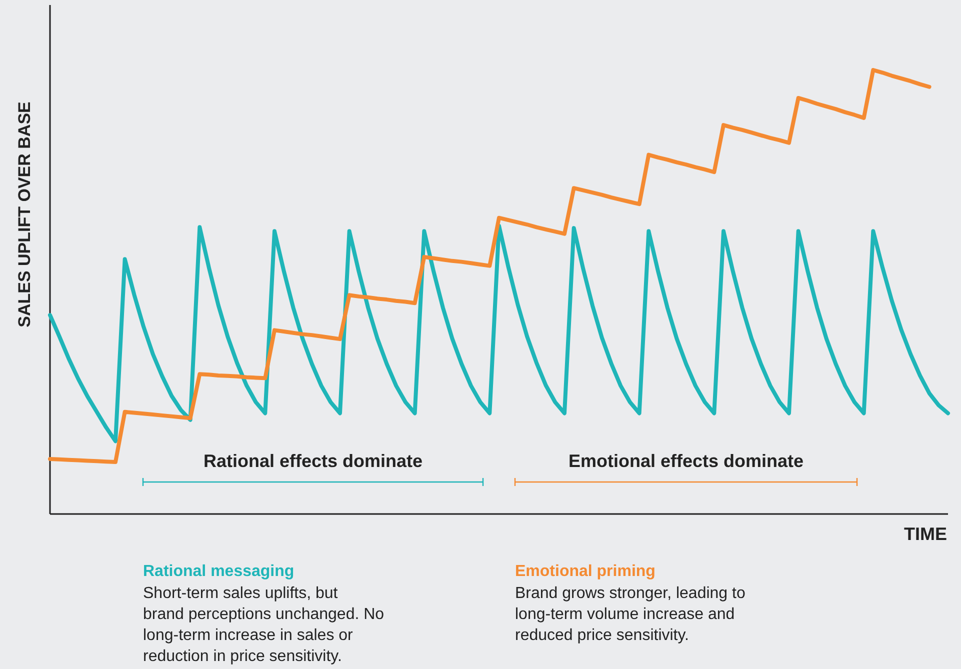  What do you see at coordinates (630, 614) in the screenshot?
I see `text: Brand grows stronger, leading to long-term volume increase and reduced price sensitivity.` at bounding box center [630, 614].